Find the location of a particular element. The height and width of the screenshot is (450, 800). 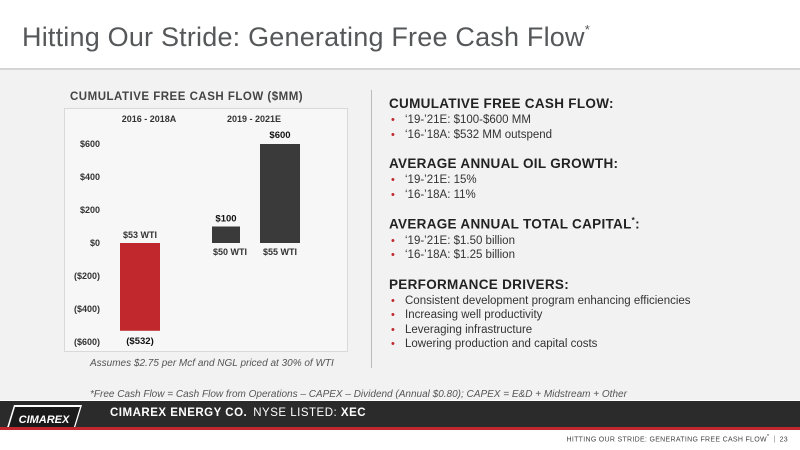

page-number: 23 is located at coordinates (783, 440).